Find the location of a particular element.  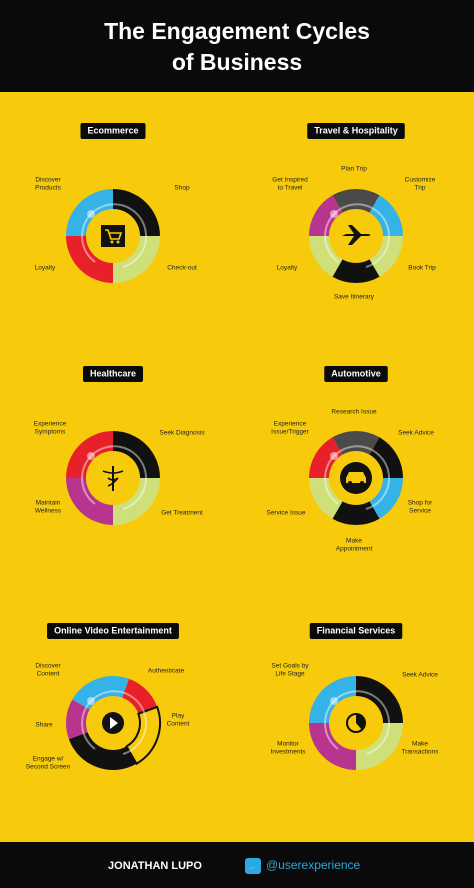

step-label: Shop for is located at coordinates (420, 503).